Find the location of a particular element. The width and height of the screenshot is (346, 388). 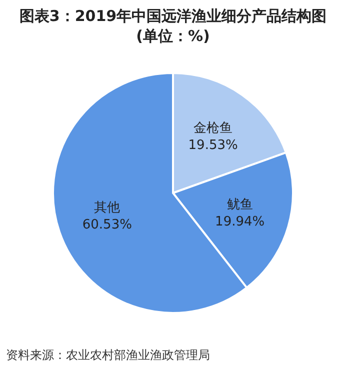

title: 图表3：2019年中国远洋渔业细分产品结构图(单位：%) is located at coordinates (173, 26).